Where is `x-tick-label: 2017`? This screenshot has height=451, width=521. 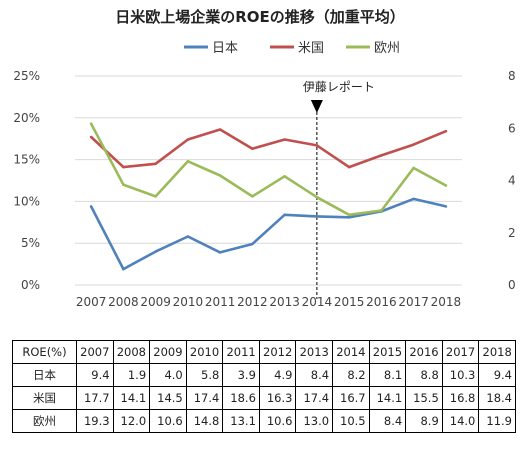 x-tick-label: 2017 is located at coordinates (413, 302).